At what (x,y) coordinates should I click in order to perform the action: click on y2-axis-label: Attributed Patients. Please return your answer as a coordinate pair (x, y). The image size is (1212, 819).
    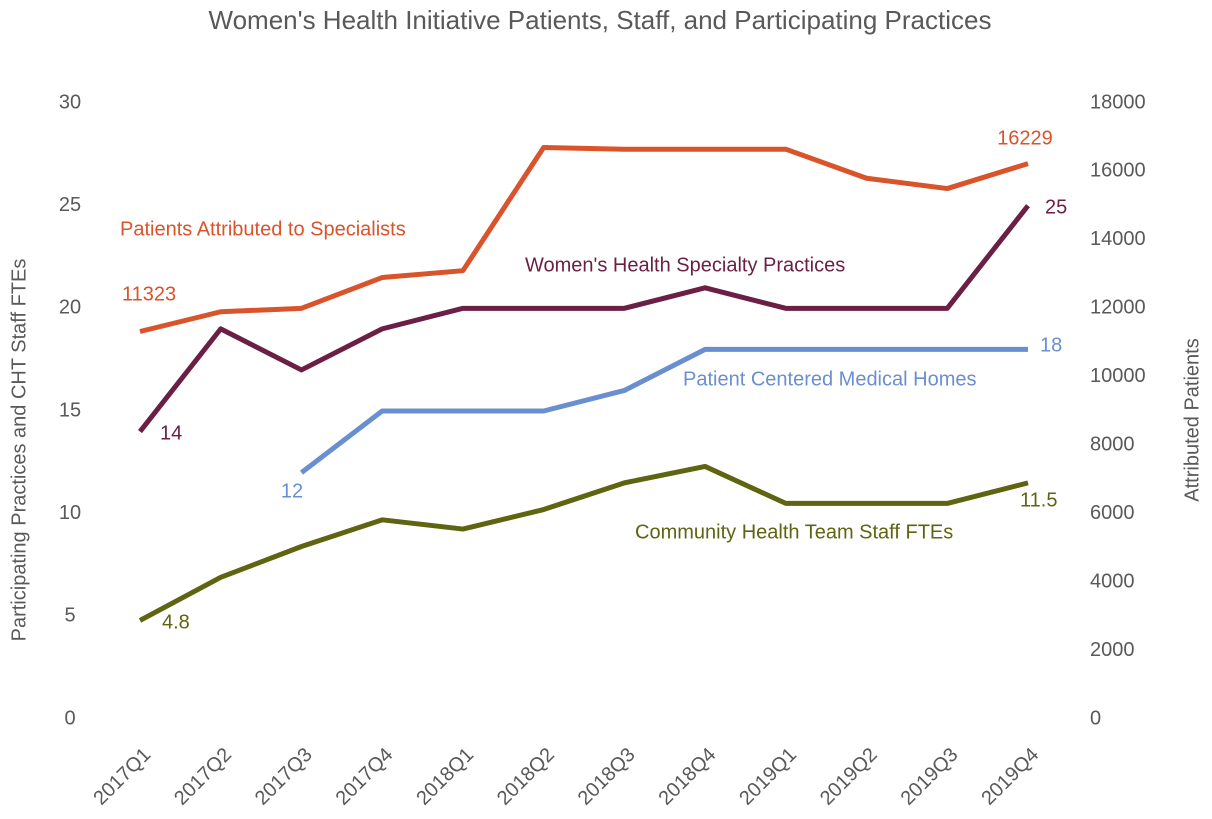
    Looking at the image, I should click on (1192, 419).